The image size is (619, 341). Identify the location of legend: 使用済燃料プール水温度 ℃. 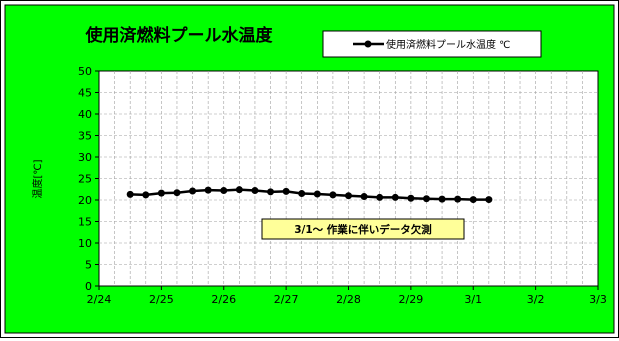
(432, 44).